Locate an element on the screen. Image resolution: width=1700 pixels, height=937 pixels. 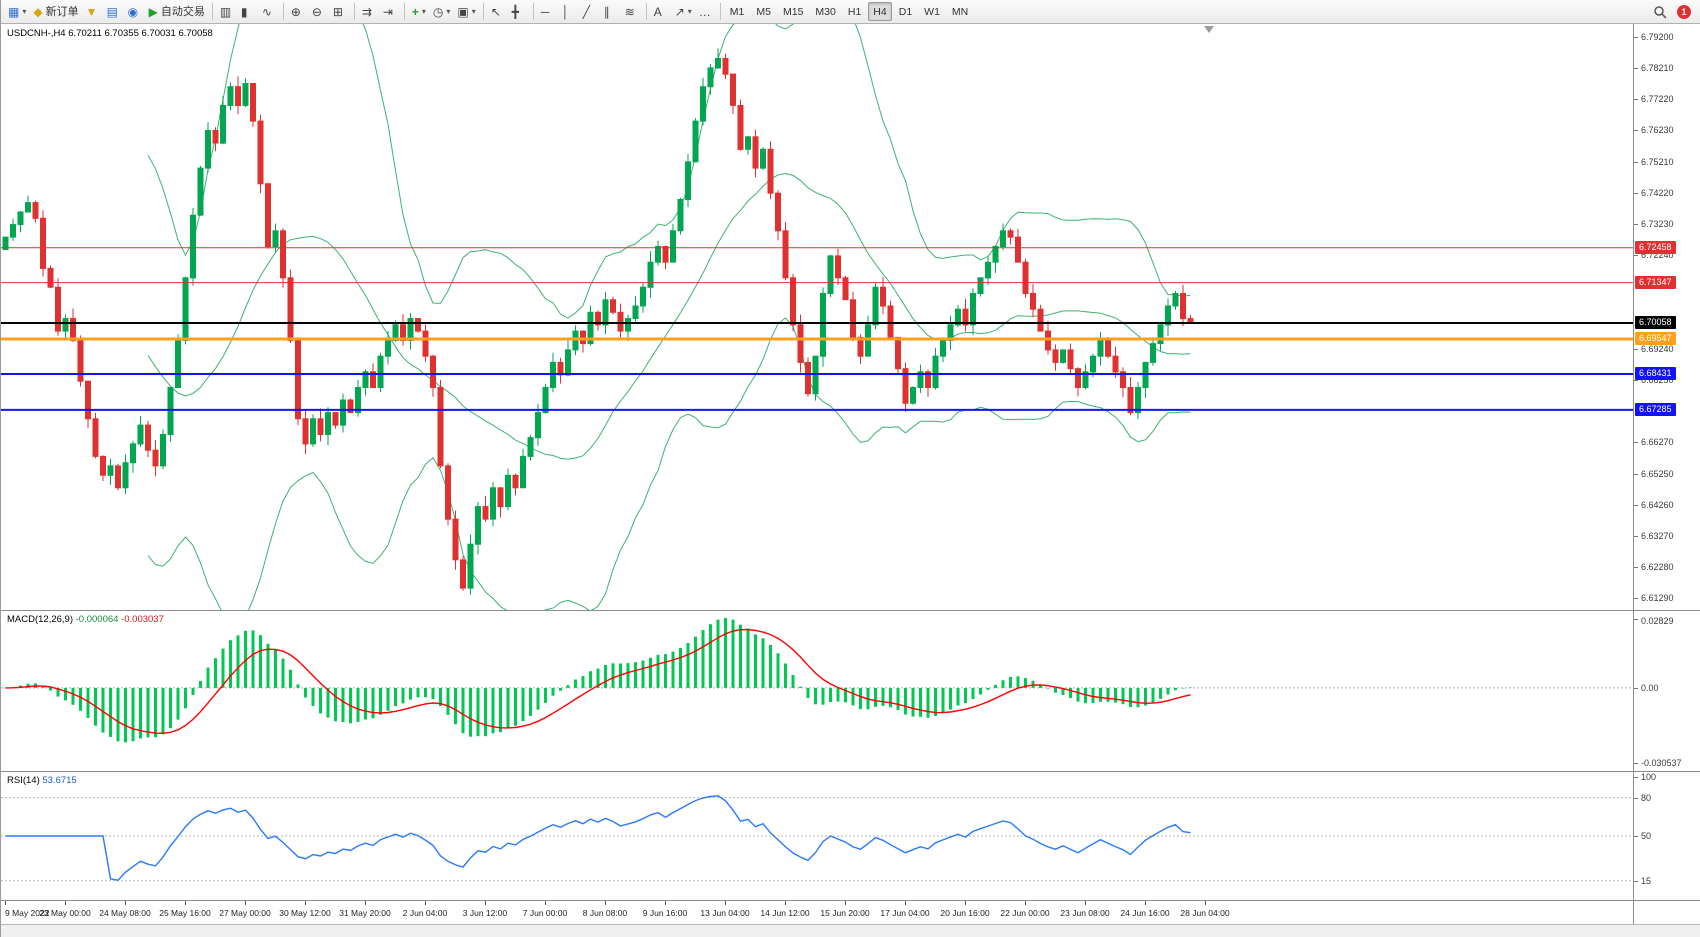
tile-windows-button: ⊞ is located at coordinates (340, 12).